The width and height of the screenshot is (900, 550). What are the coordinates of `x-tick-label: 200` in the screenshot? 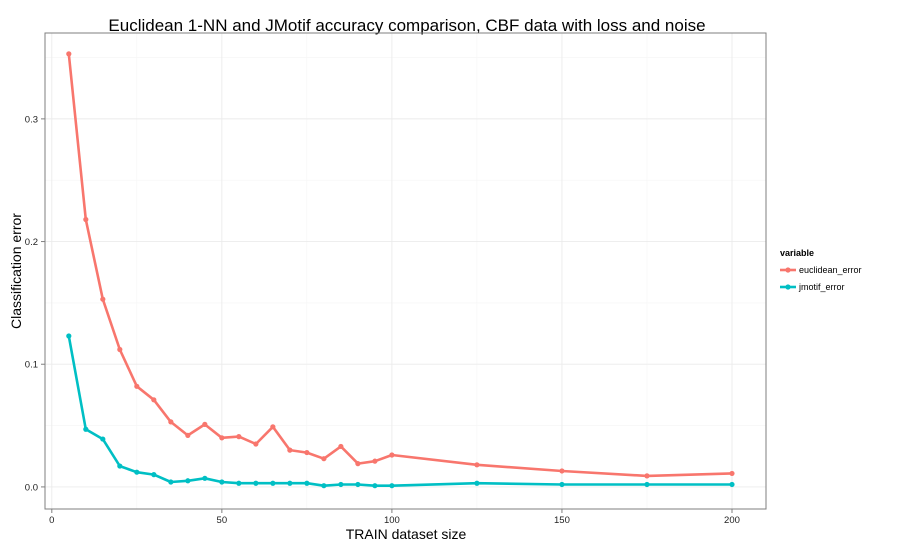 It's located at (732, 520).